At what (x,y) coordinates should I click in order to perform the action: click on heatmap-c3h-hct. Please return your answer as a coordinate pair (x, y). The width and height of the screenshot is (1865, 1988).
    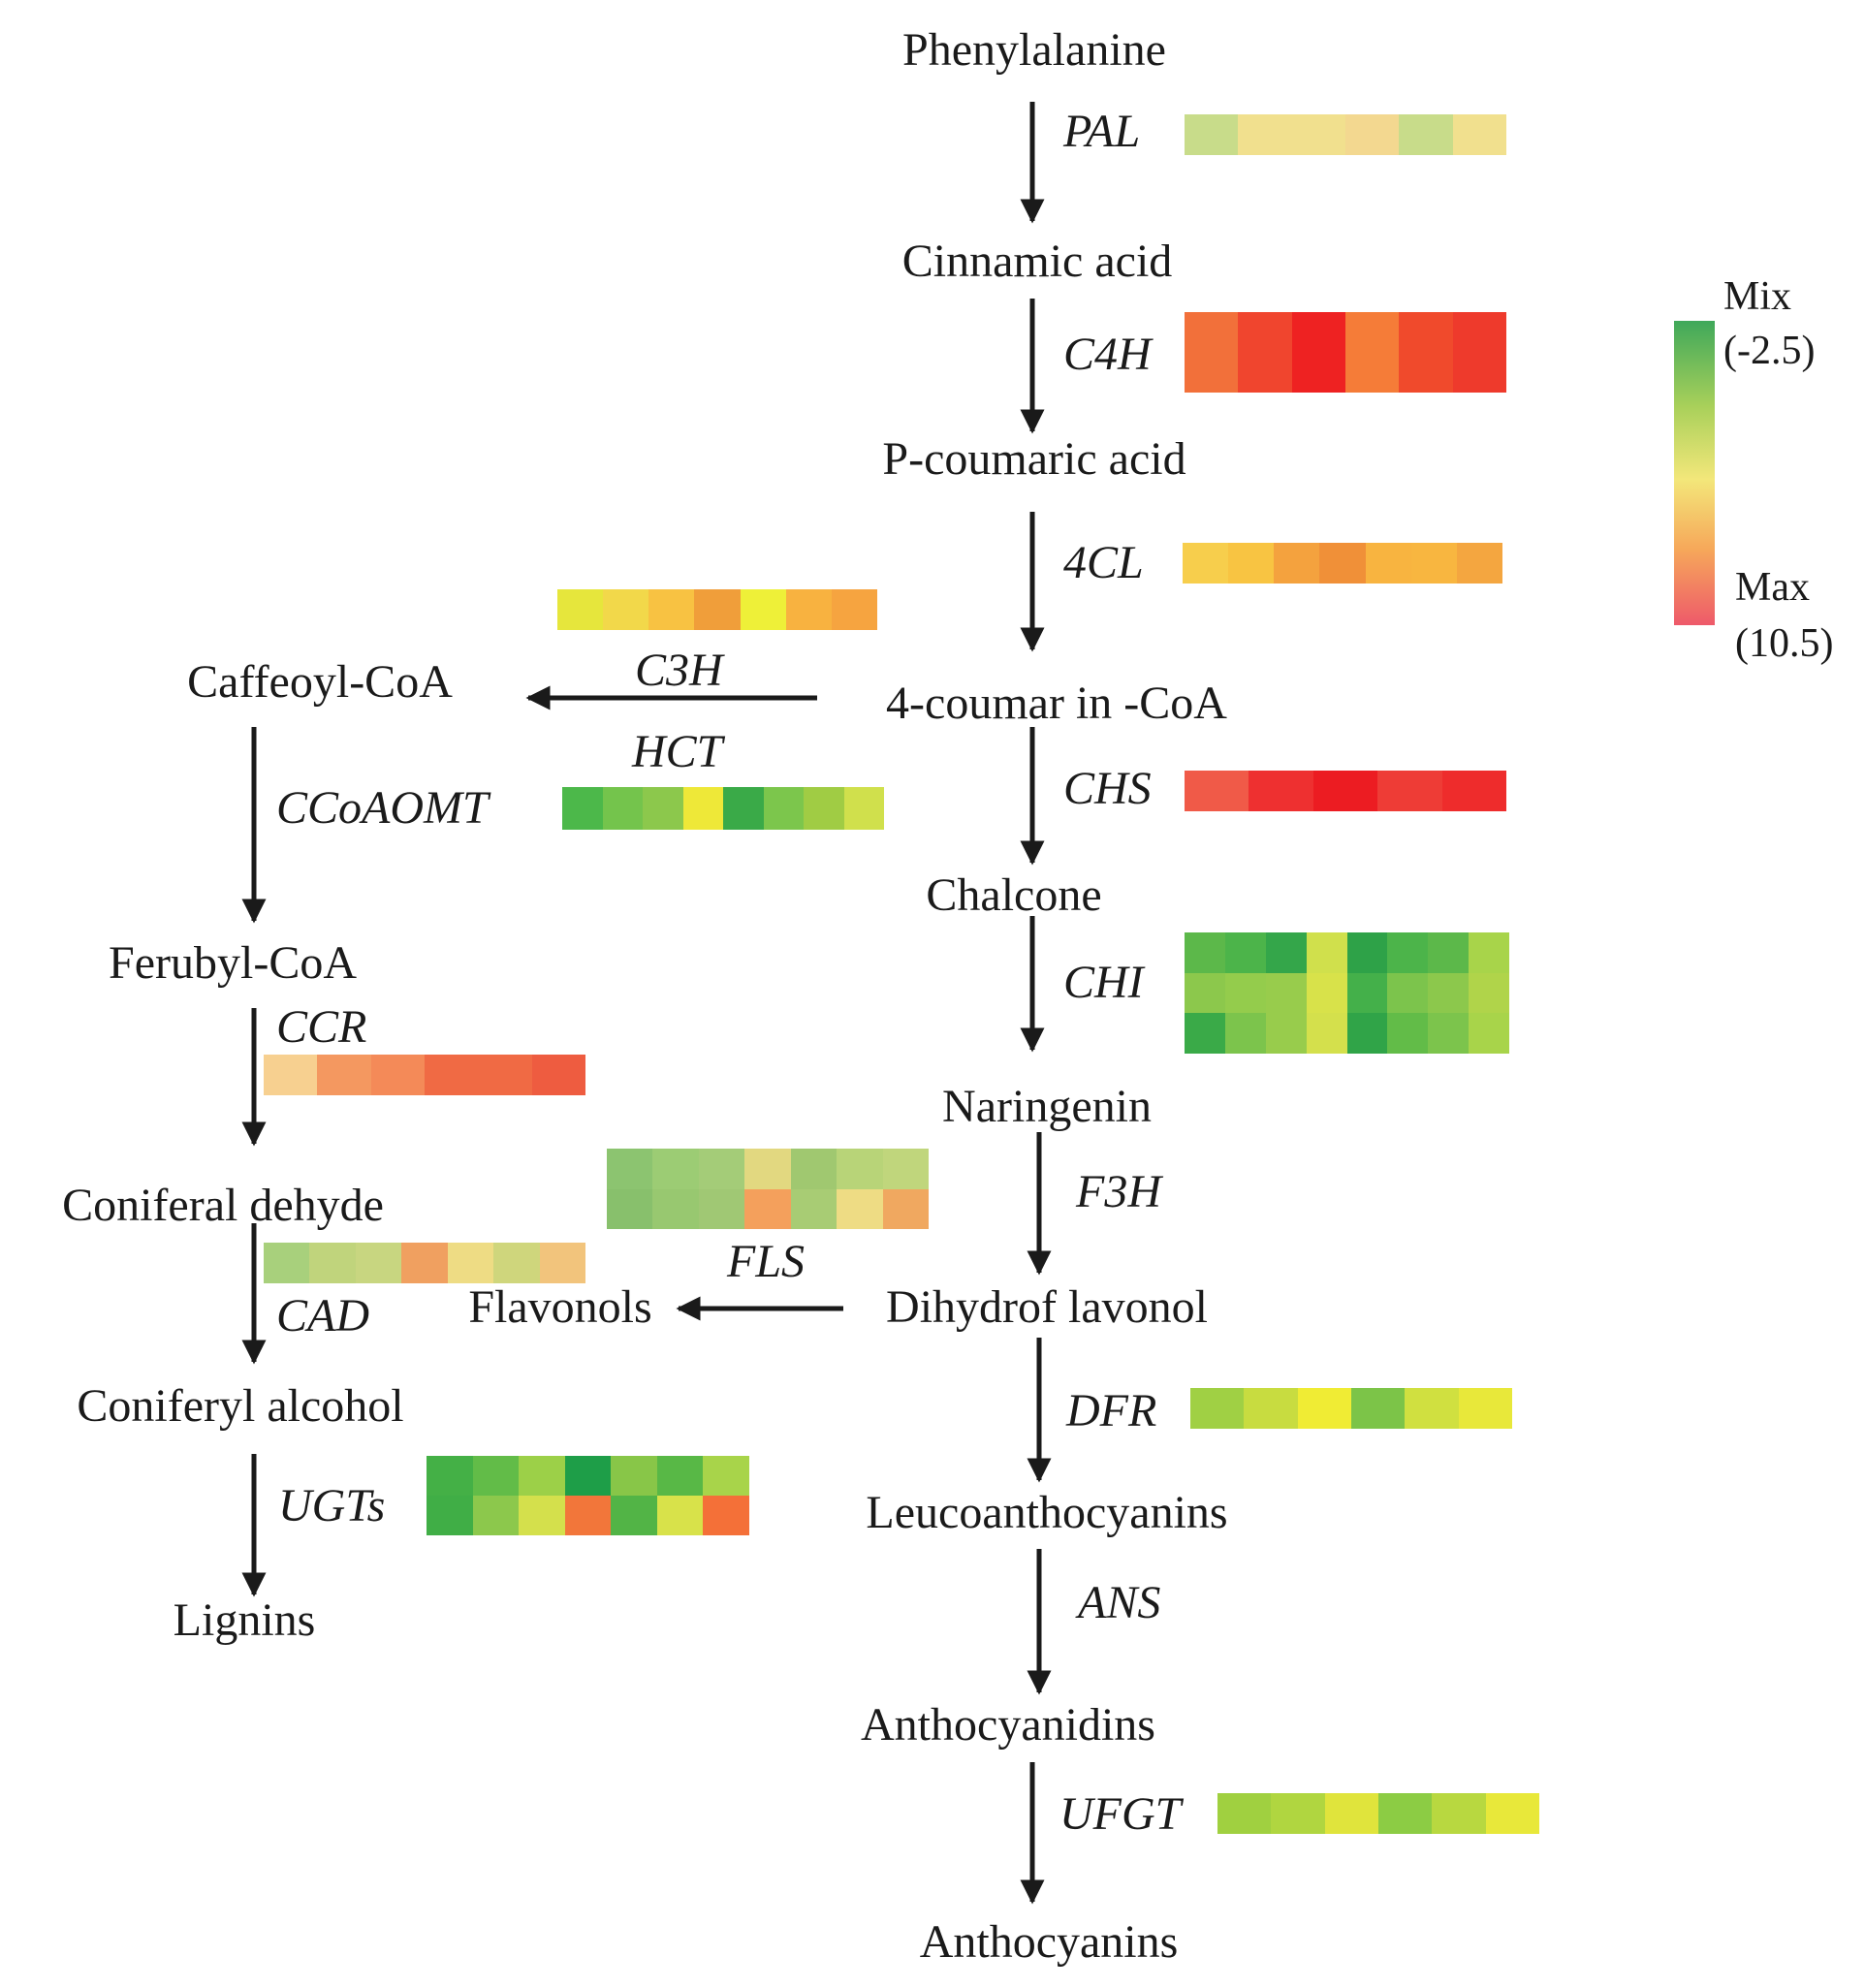
    Looking at the image, I should click on (717, 609).